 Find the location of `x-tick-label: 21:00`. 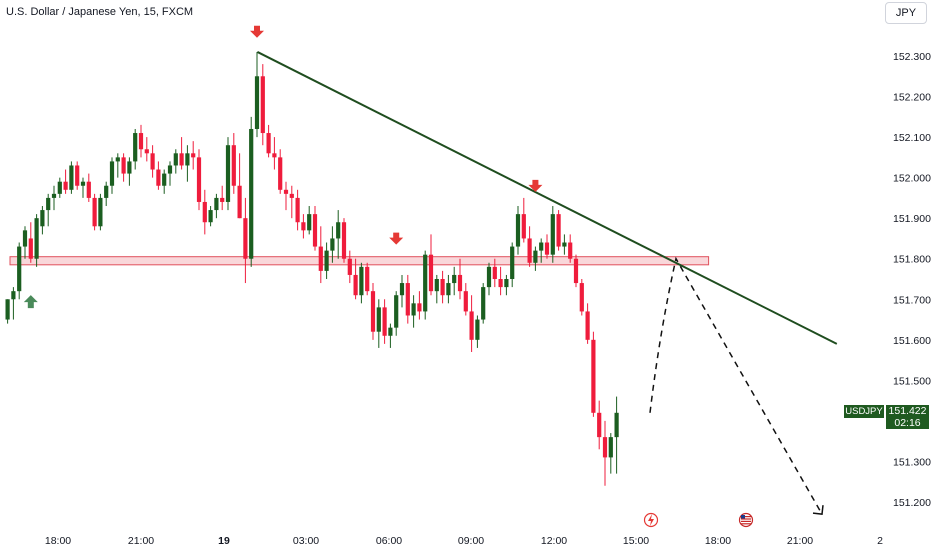

x-tick-label: 21:00 is located at coordinates (800, 541).